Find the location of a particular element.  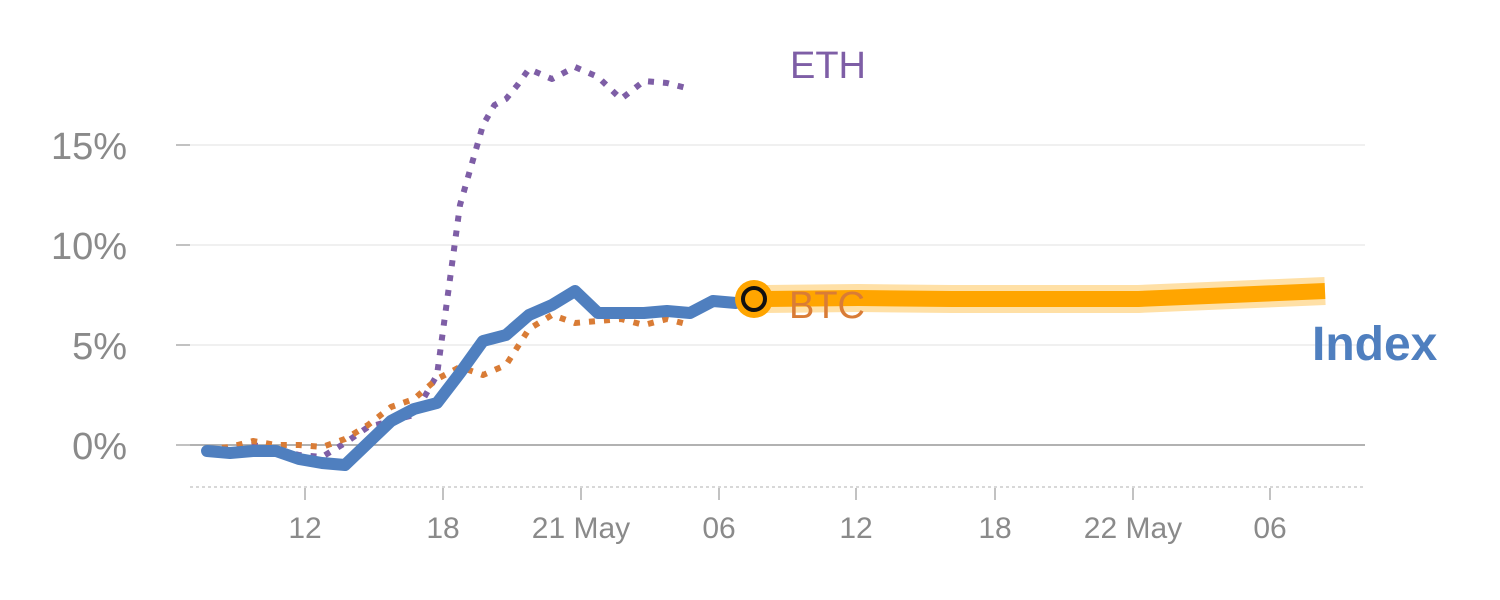

y-tick-label: 5% is located at coordinates (99, 347).